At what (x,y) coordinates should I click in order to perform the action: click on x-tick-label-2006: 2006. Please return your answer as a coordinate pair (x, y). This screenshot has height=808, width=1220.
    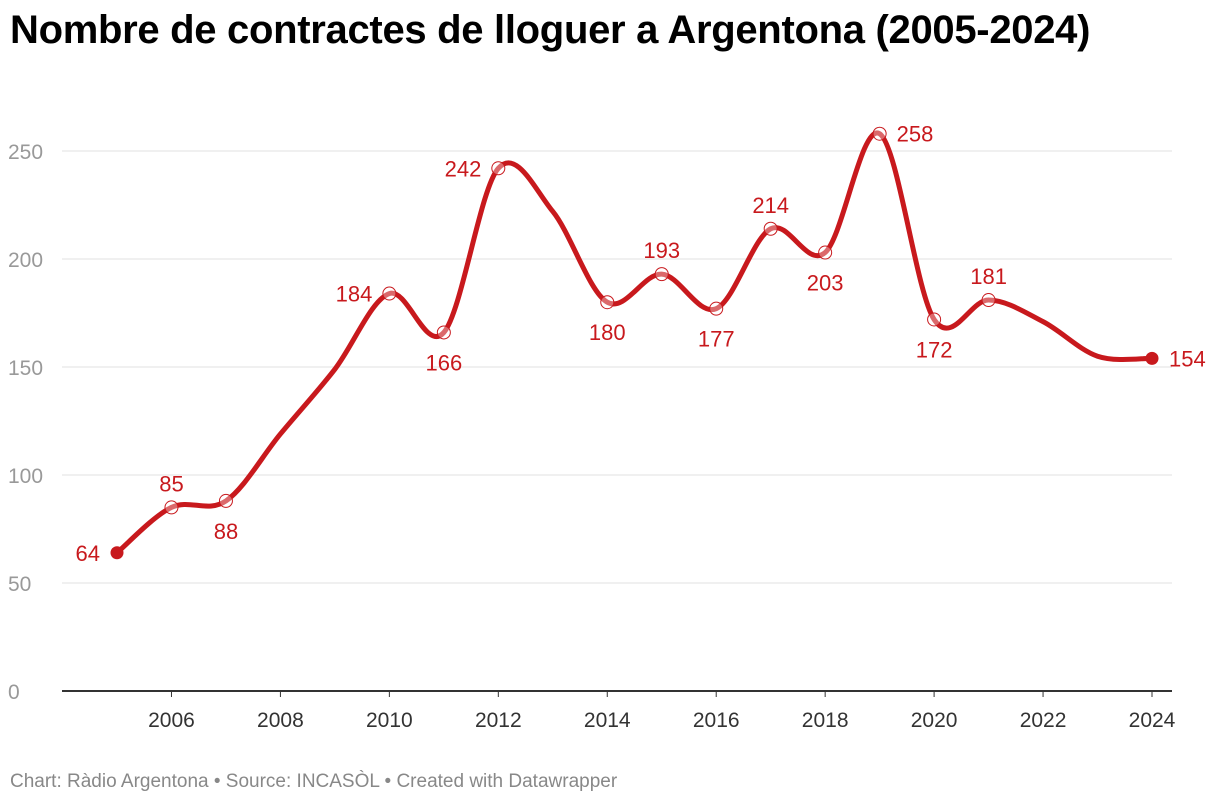
    Looking at the image, I should click on (171, 720).